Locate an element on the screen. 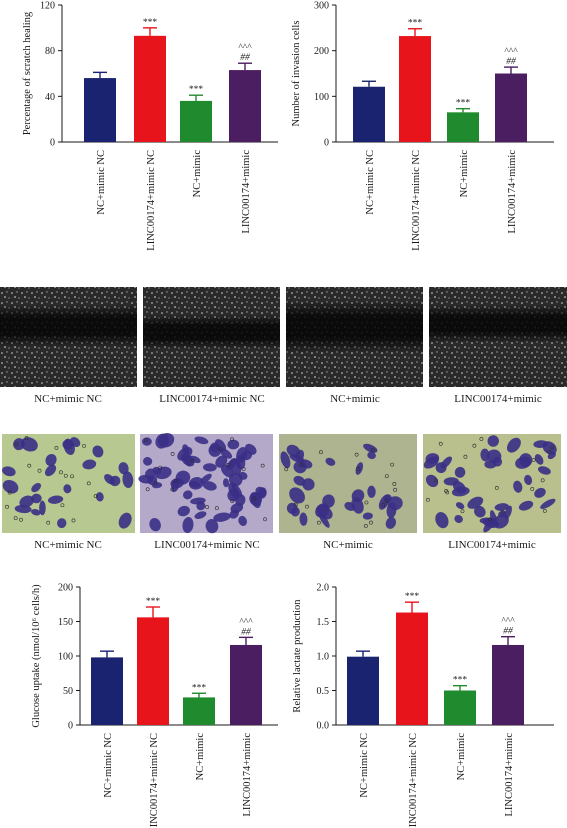 This screenshot has height=828, width=567. significance-mark: ## is located at coordinates (245, 58).